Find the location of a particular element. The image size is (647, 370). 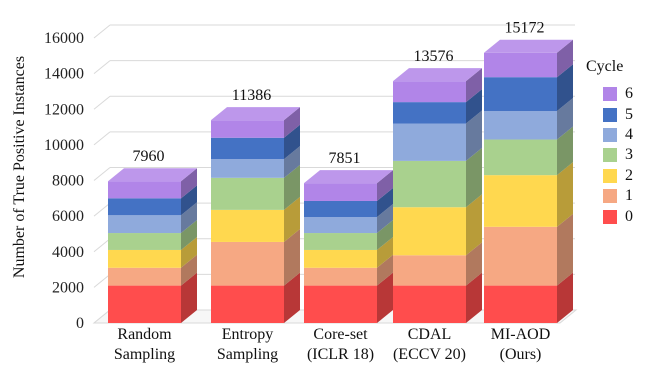

x-tick-label: Entropy is located at coordinates (248, 334).